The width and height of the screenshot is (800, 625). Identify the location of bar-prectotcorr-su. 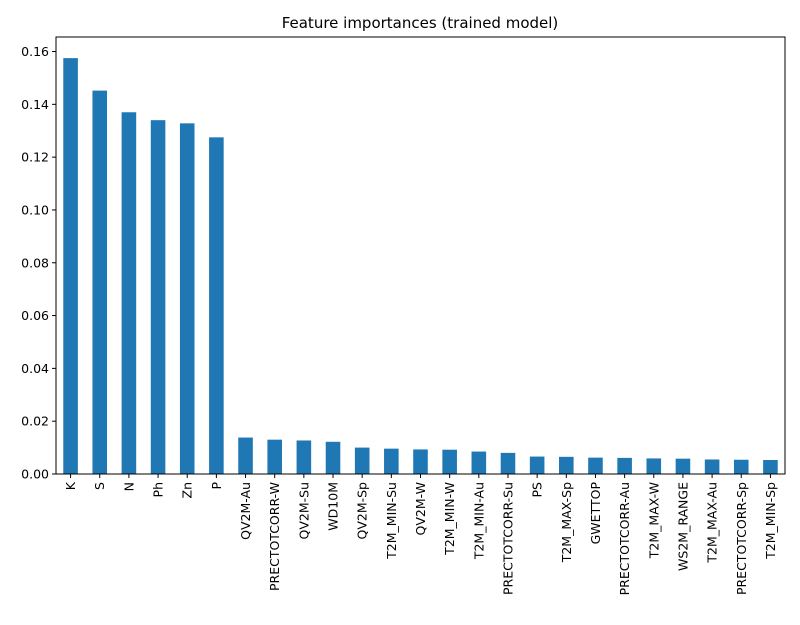
(508, 463).